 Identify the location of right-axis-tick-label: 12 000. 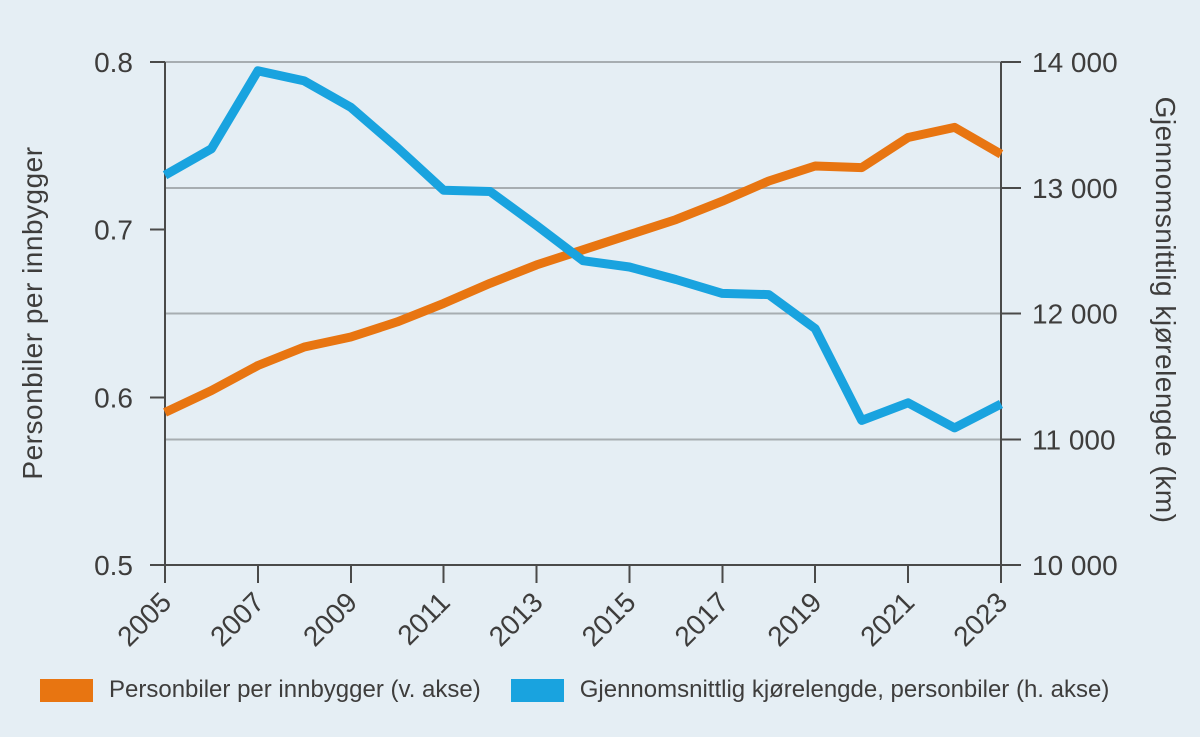
(1075, 314).